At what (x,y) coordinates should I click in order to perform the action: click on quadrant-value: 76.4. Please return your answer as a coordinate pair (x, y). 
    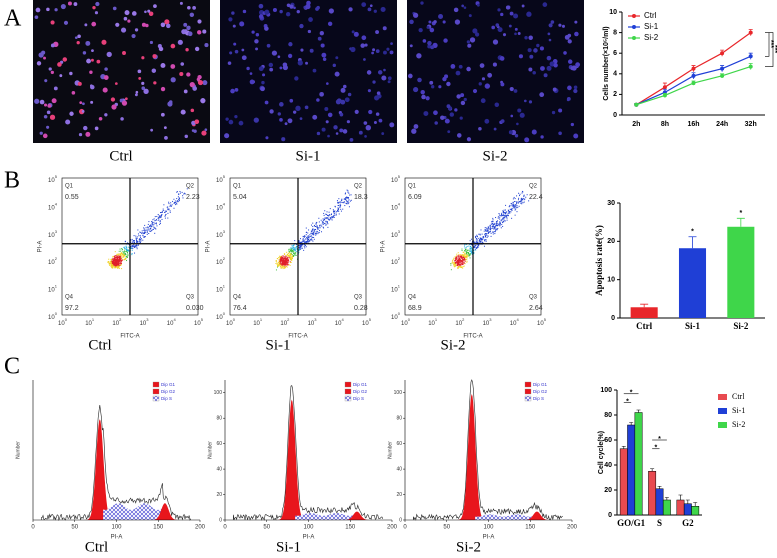
    Looking at the image, I should click on (240, 308).